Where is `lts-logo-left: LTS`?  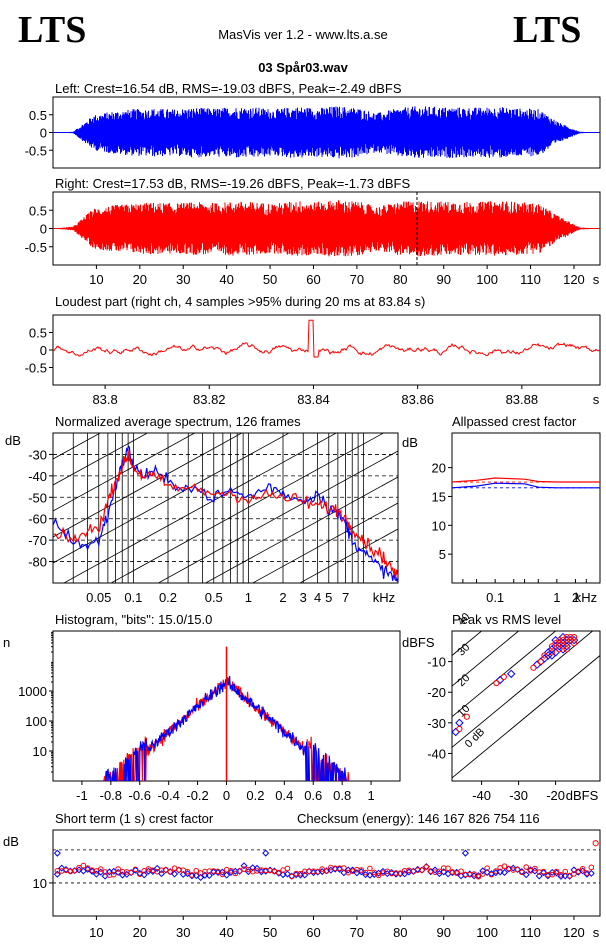 lts-logo-left: LTS is located at coordinates (52, 30).